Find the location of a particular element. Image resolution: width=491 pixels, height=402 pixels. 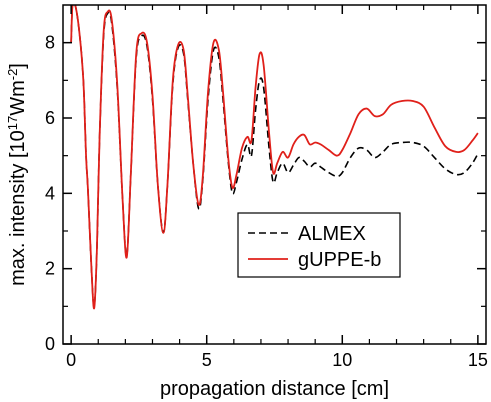

x-axis-label: propagation distance [cm] is located at coordinates (274, 389).